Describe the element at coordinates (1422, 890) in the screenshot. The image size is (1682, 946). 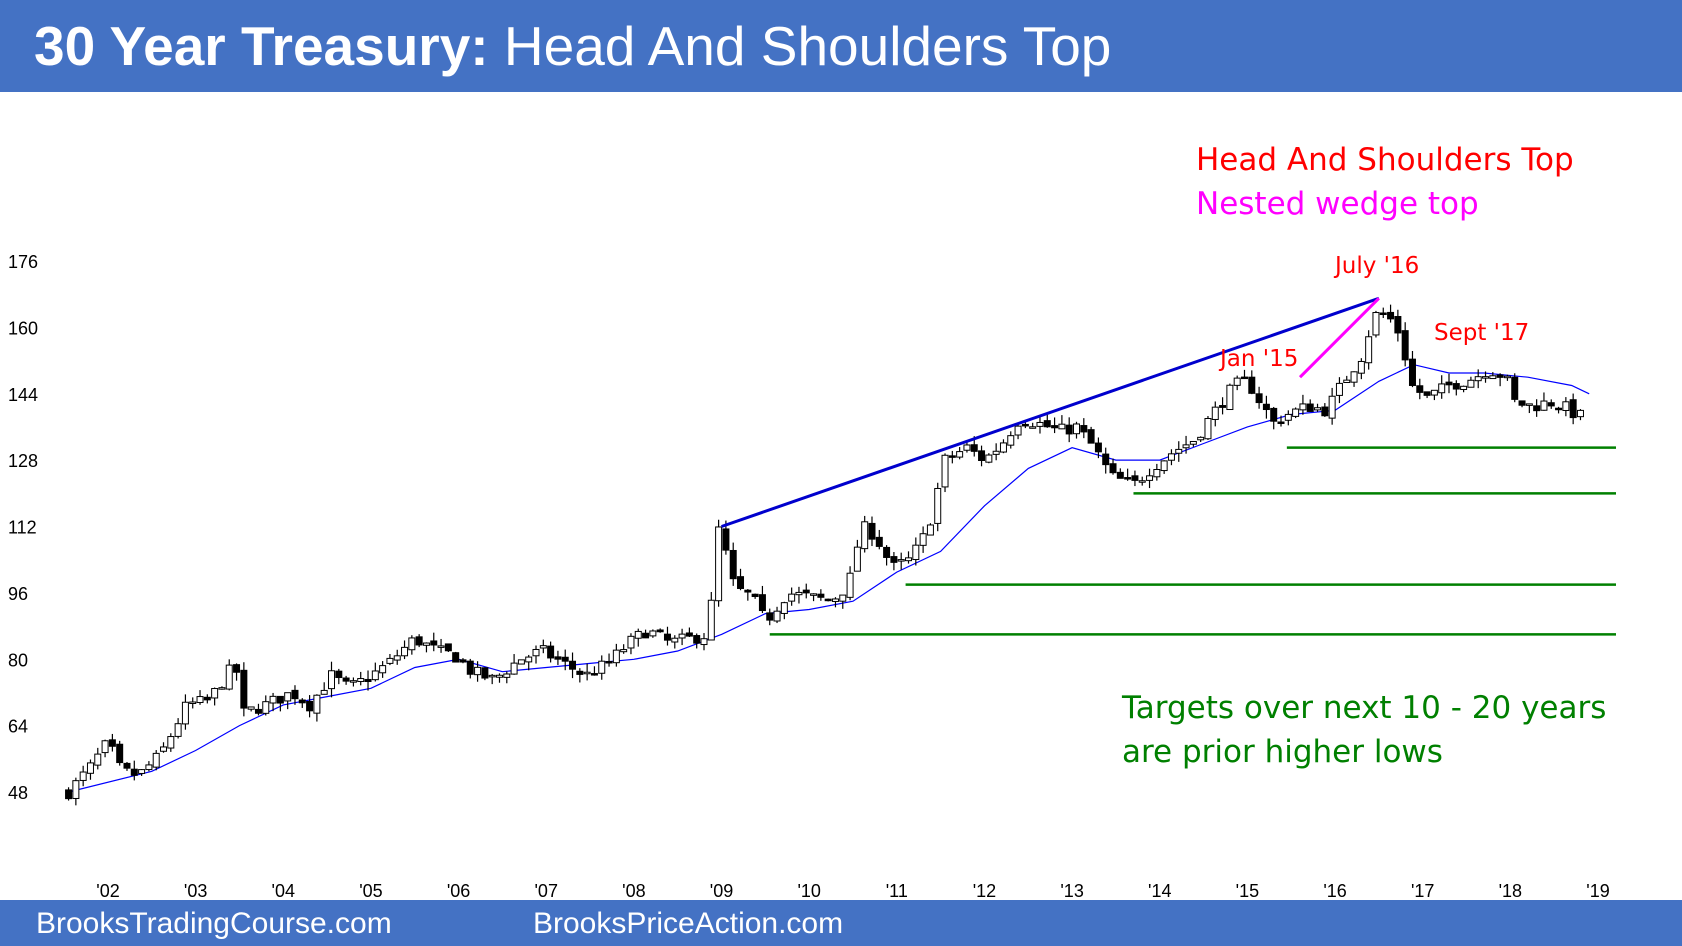
I see `x-tick-label: '17` at that location.